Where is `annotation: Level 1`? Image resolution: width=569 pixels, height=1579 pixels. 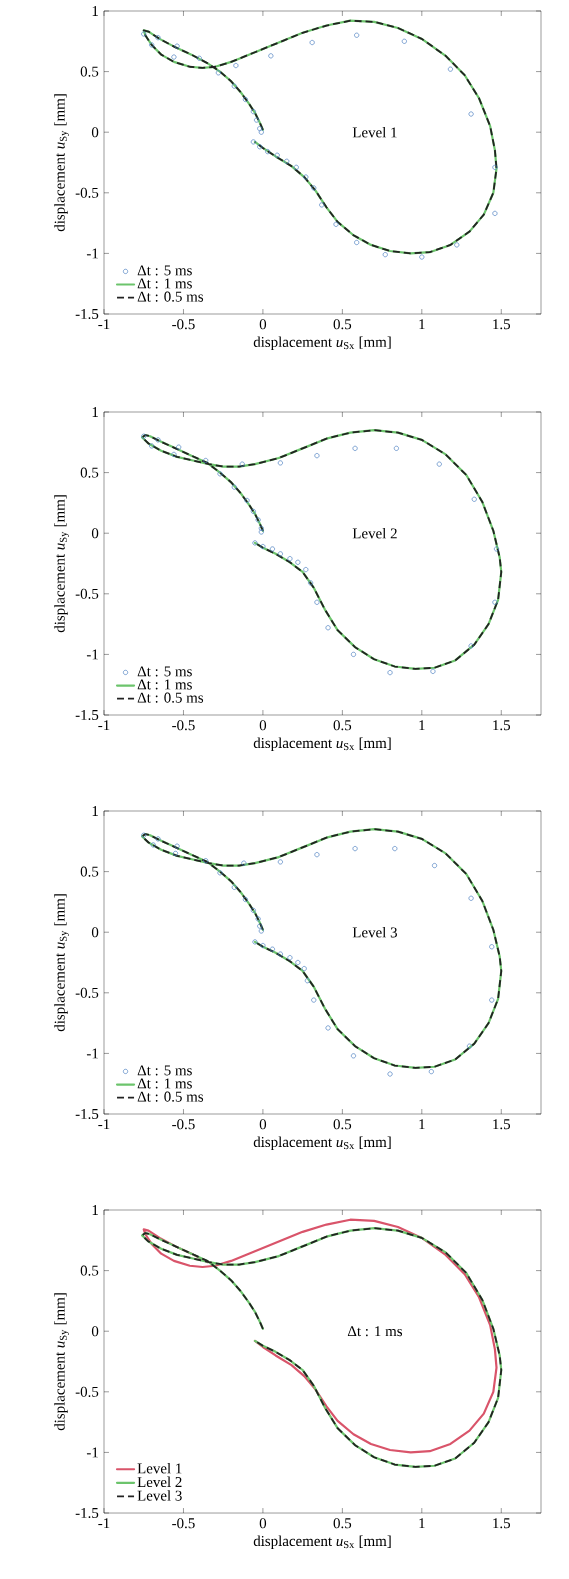 annotation: Level 1 is located at coordinates (374, 132).